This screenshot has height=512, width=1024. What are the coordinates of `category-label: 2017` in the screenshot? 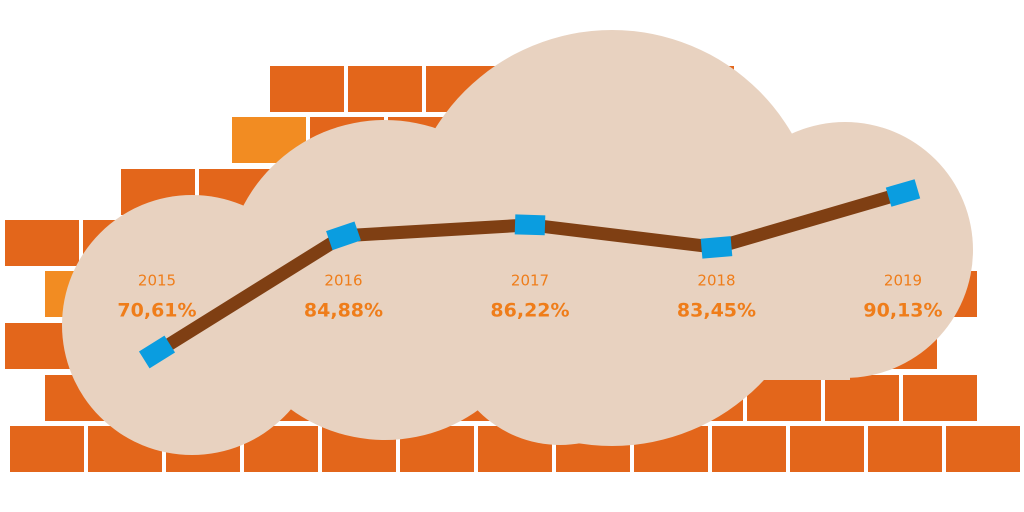 It's located at (530, 281).